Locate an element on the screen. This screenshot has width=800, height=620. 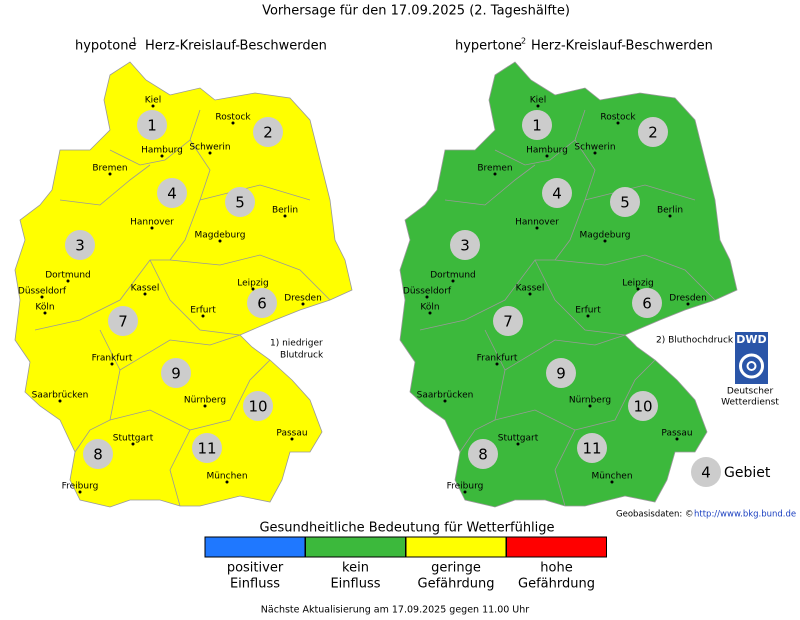
city-label: Dortmund is located at coordinates (453, 276).